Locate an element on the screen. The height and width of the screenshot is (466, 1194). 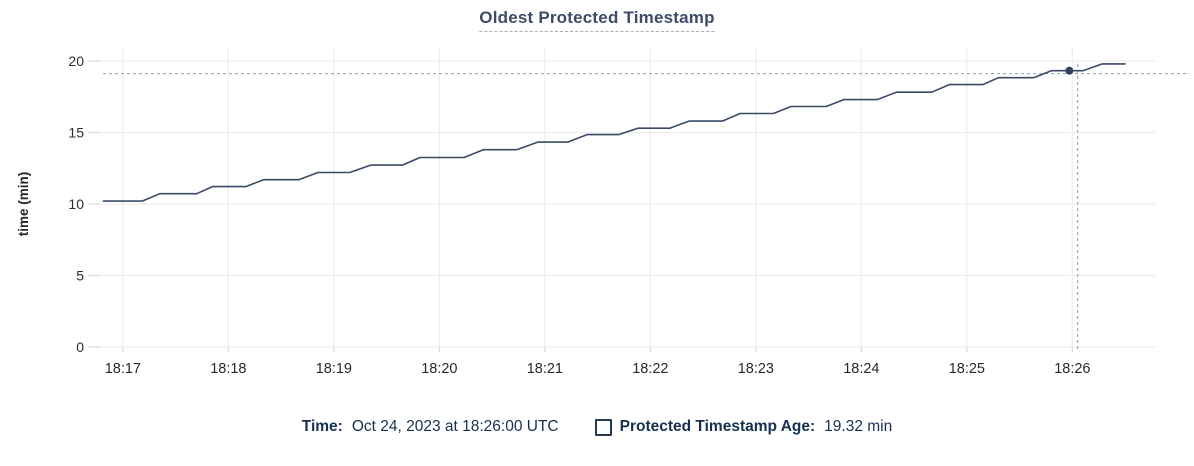
x-tick-label: 18:20 is located at coordinates (439, 369).